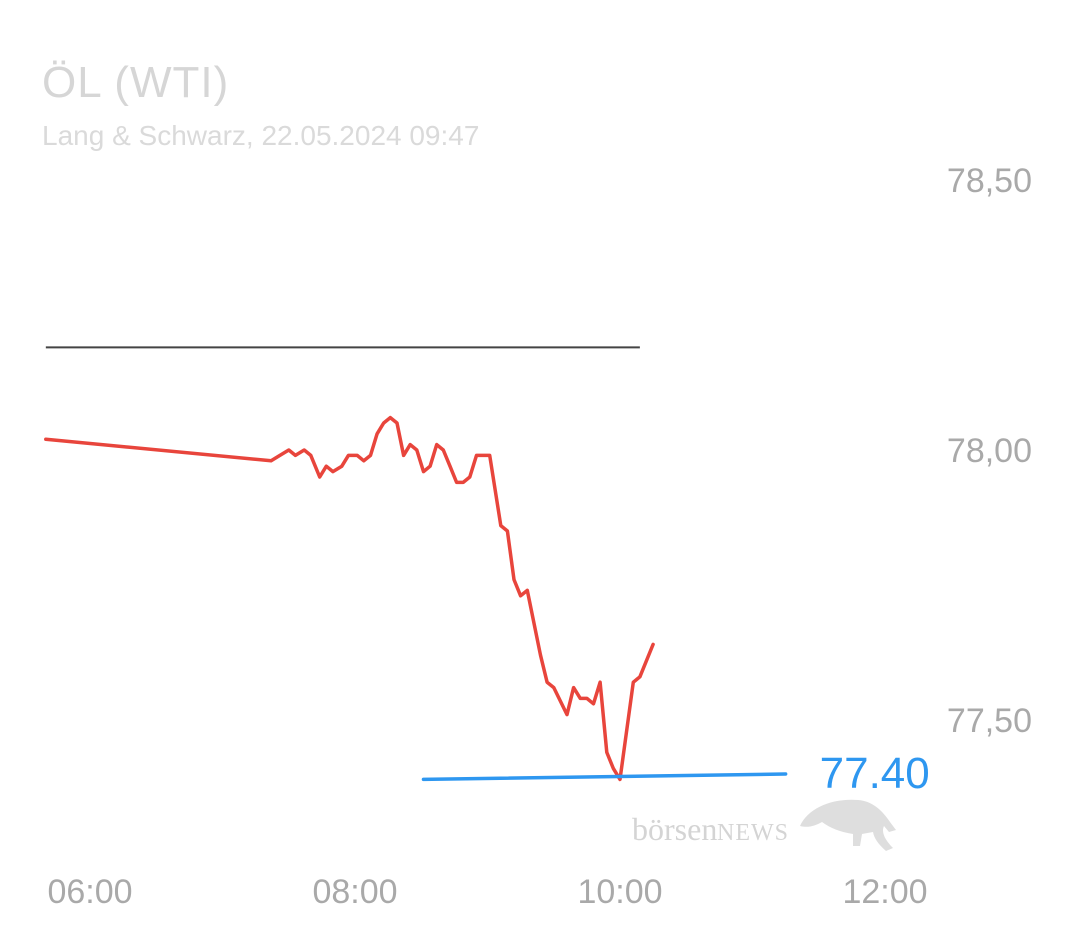  What do you see at coordinates (989, 181) in the screenshot?
I see `y-tick-label: 78,50` at bounding box center [989, 181].